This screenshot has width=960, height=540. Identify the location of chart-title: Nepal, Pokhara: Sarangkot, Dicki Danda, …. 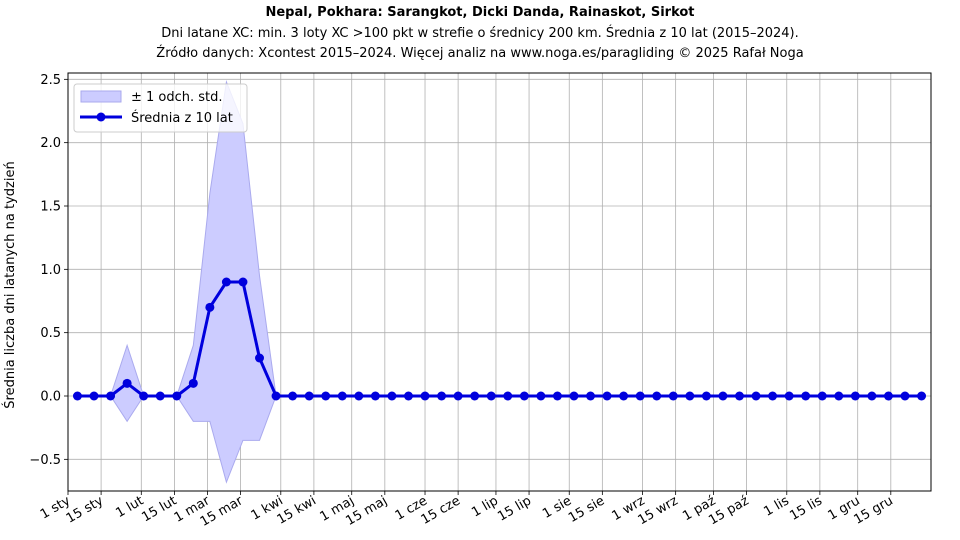
(479, 12).